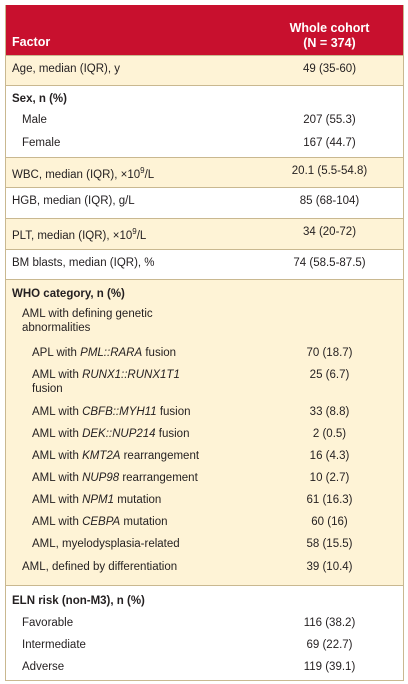 The height and width of the screenshot is (684, 408). What do you see at coordinates (329, 500) in the screenshot?
I see `row-value: 61 (16.3)` at bounding box center [329, 500].